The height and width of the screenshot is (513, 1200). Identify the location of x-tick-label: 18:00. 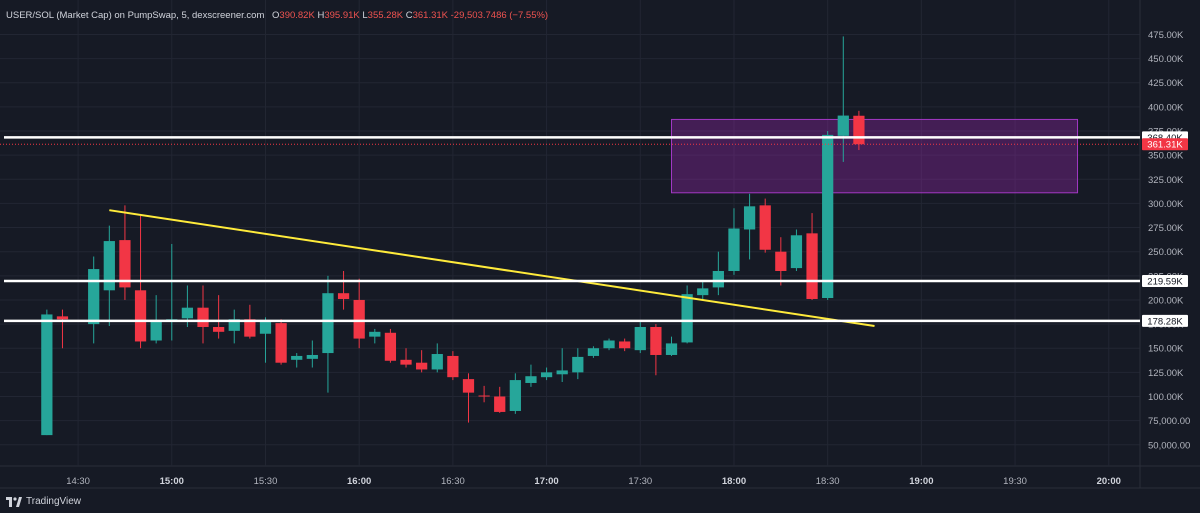
(734, 481).